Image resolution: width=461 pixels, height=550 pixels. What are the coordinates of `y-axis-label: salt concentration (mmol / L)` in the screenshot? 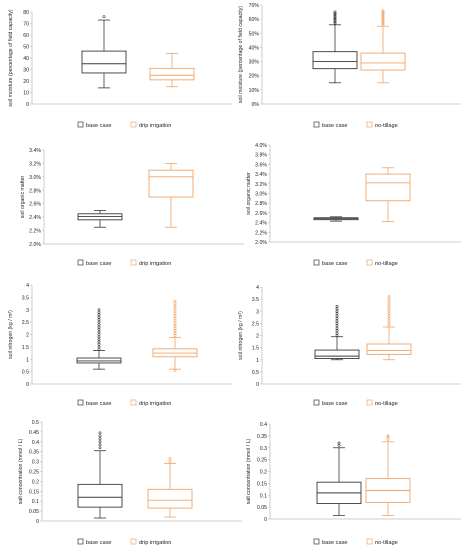 It's located at (249, 472).